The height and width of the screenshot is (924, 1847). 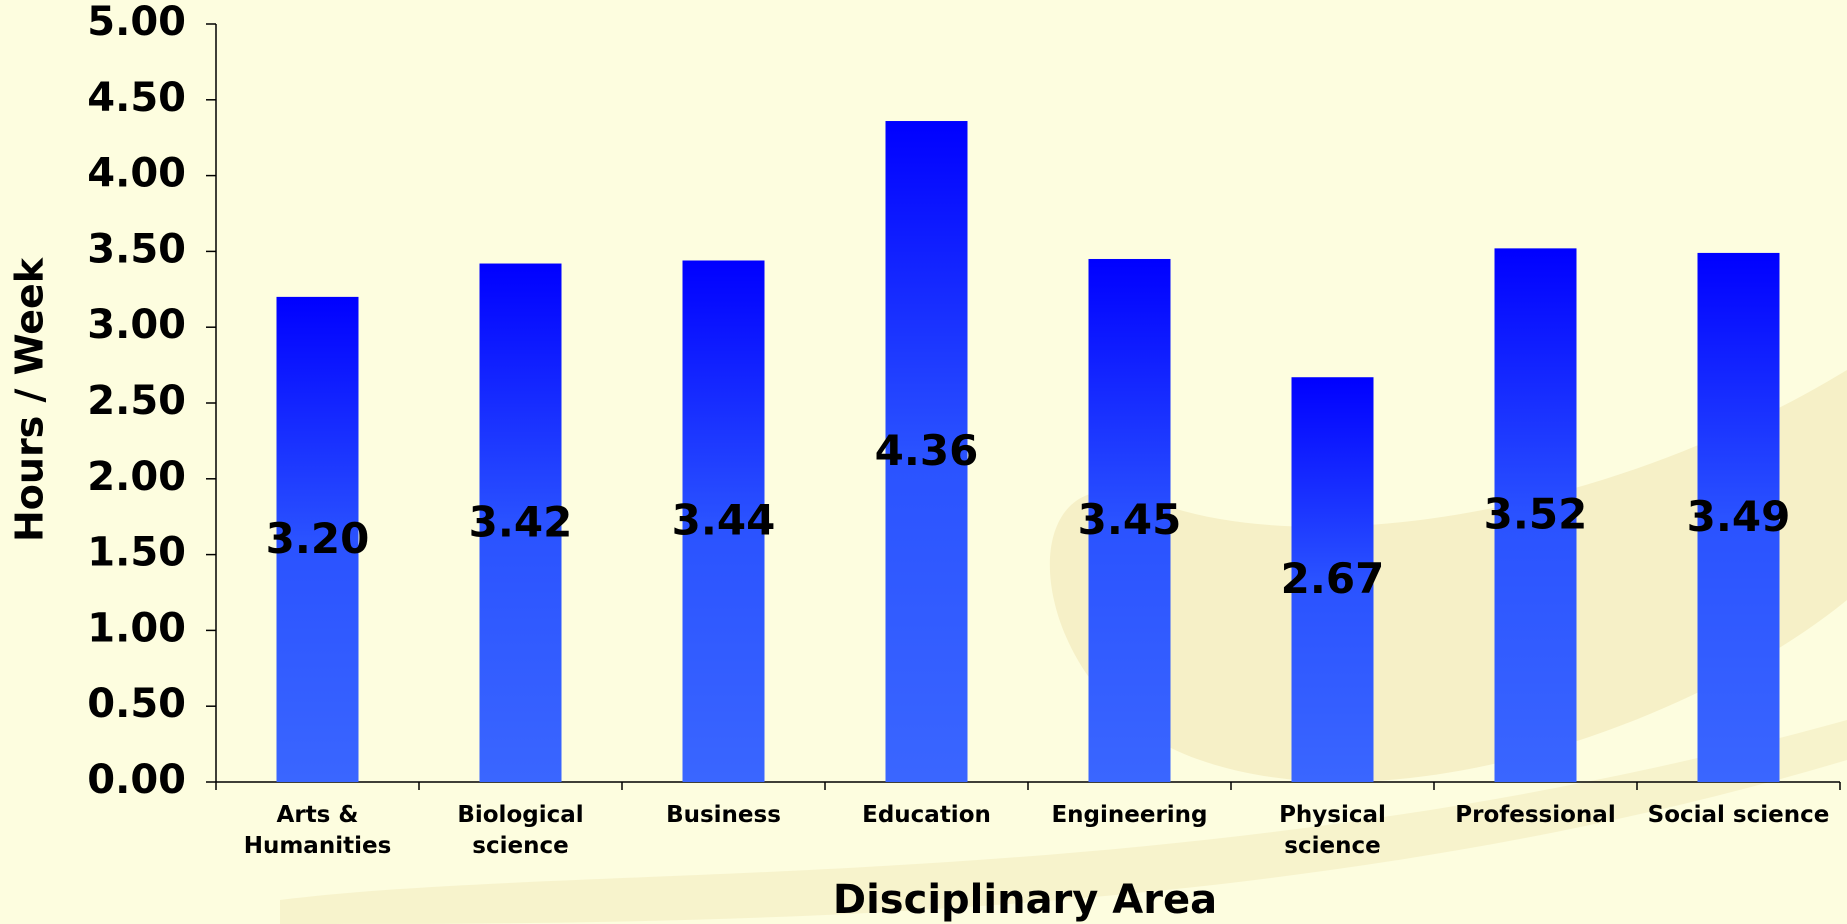 I want to click on x-tick-label: Physical science, so click(x=1332, y=830).